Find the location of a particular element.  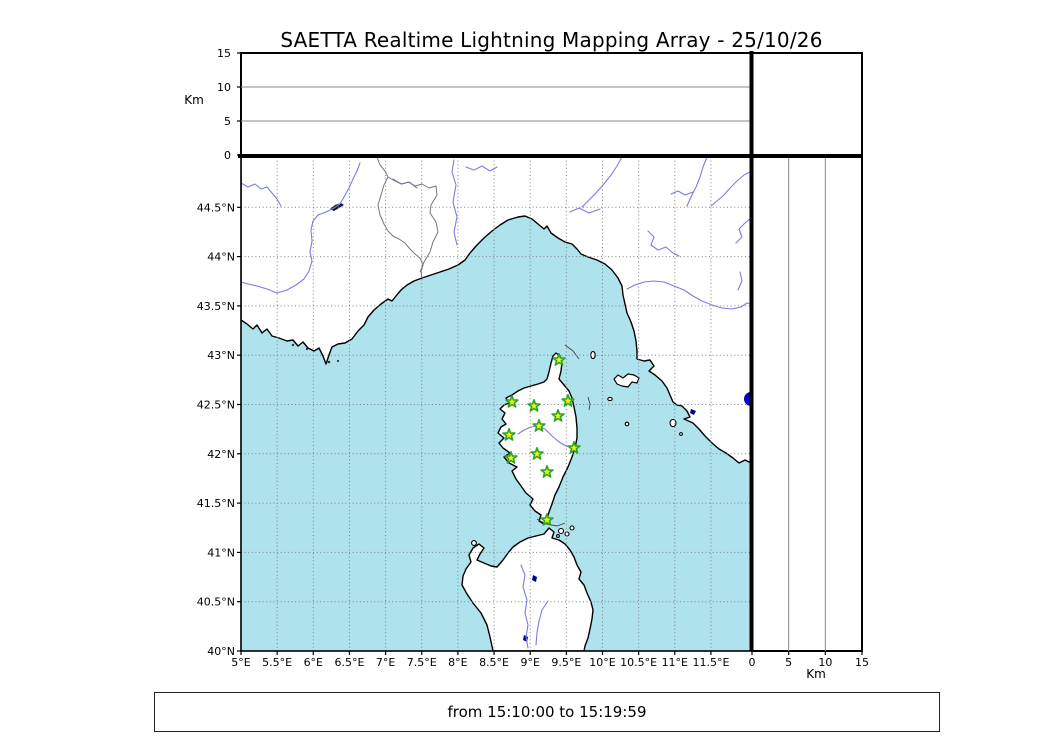

elba-island is located at coordinates (626, 380).